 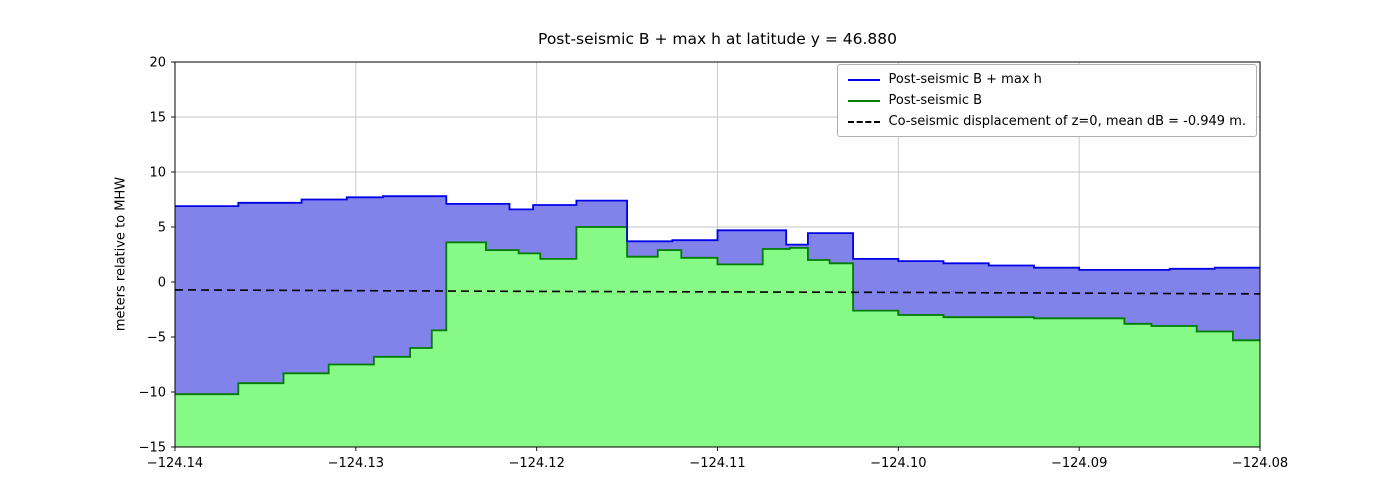 What do you see at coordinates (717, 233) in the screenshot?
I see `blue-step-line` at bounding box center [717, 233].